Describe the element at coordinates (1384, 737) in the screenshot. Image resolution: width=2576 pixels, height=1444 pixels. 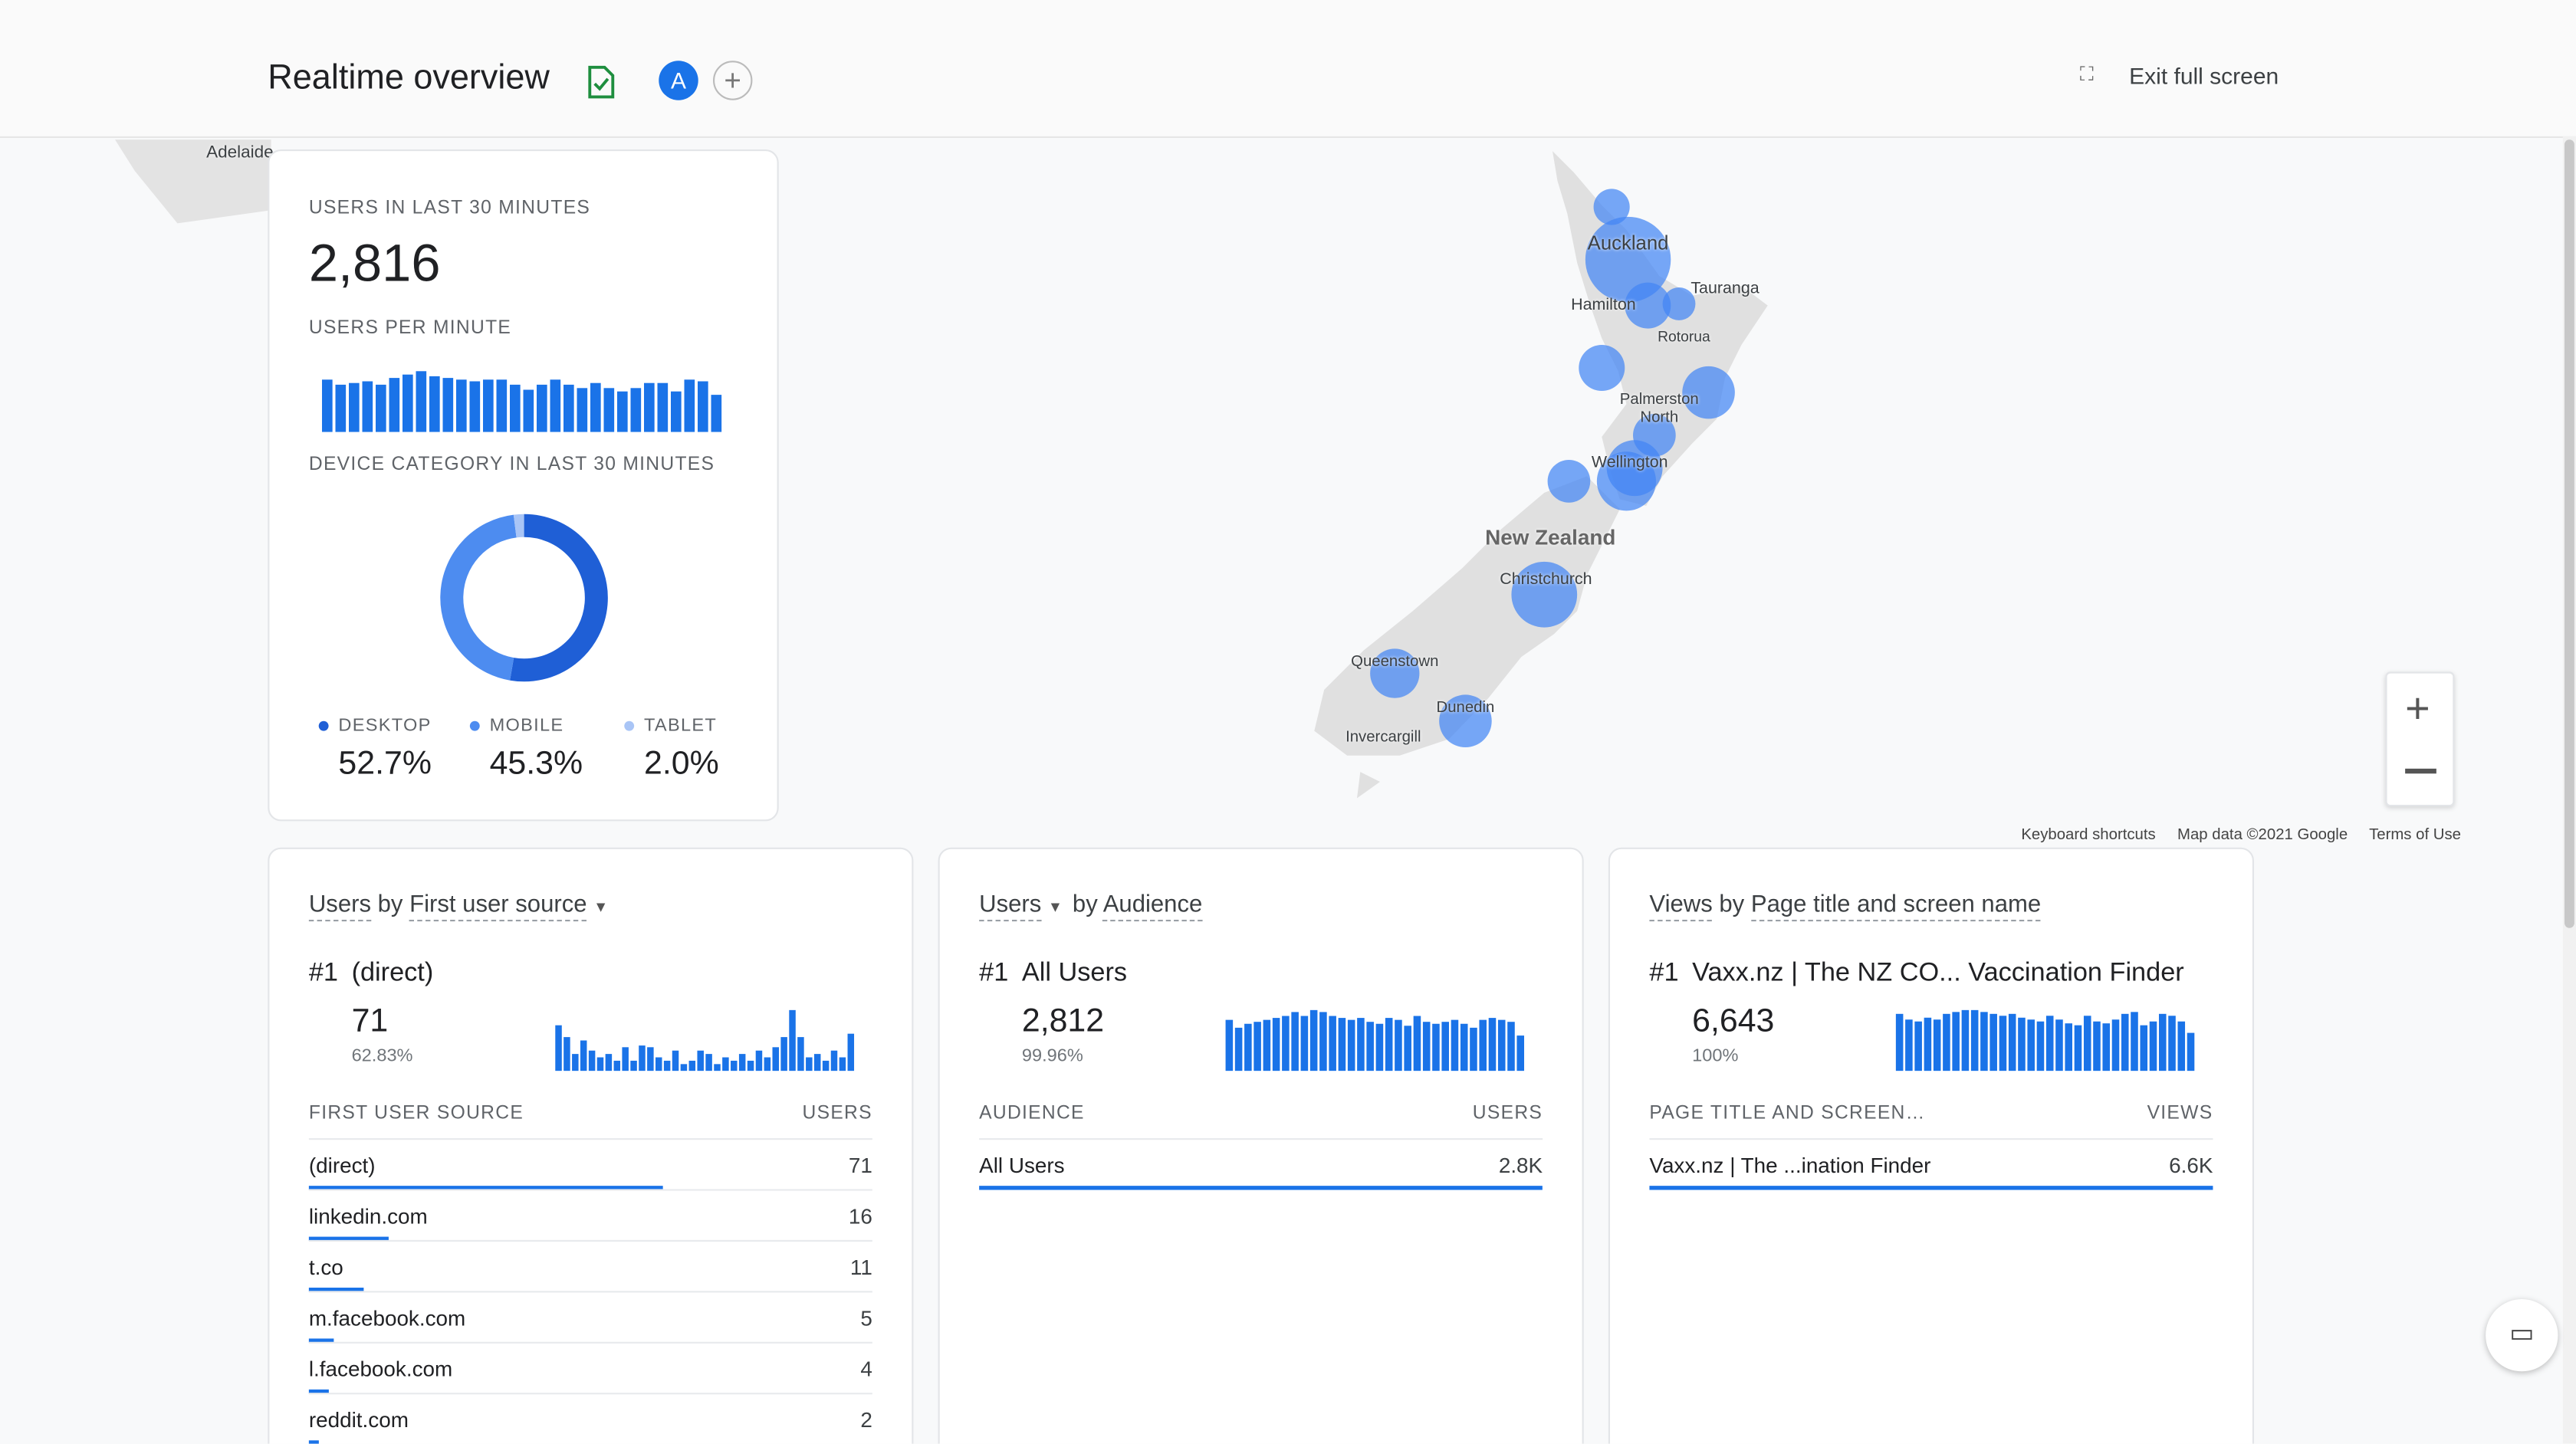
I see `map-label: Invercargill` at that location.